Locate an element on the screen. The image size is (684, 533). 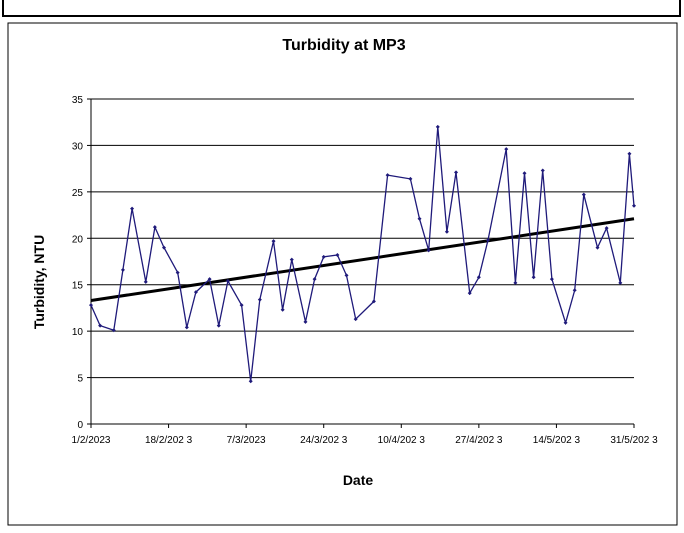
trendline-group is located at coordinates (362, 259).